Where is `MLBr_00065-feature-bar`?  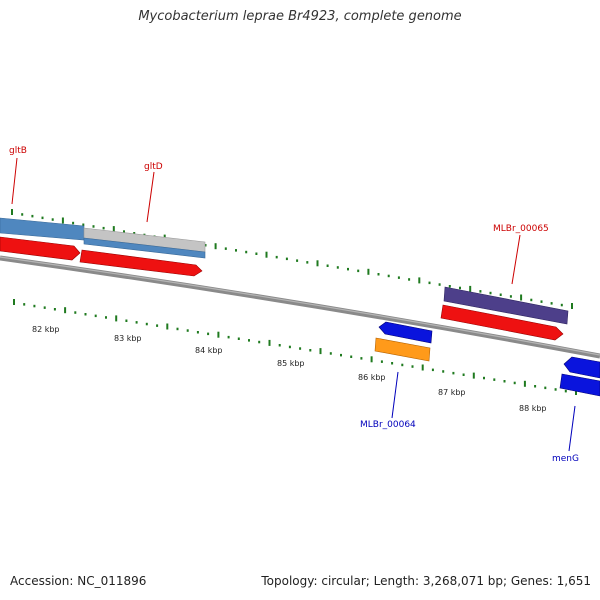 MLBr_00065-feature-bar is located at coordinates (506, 305).